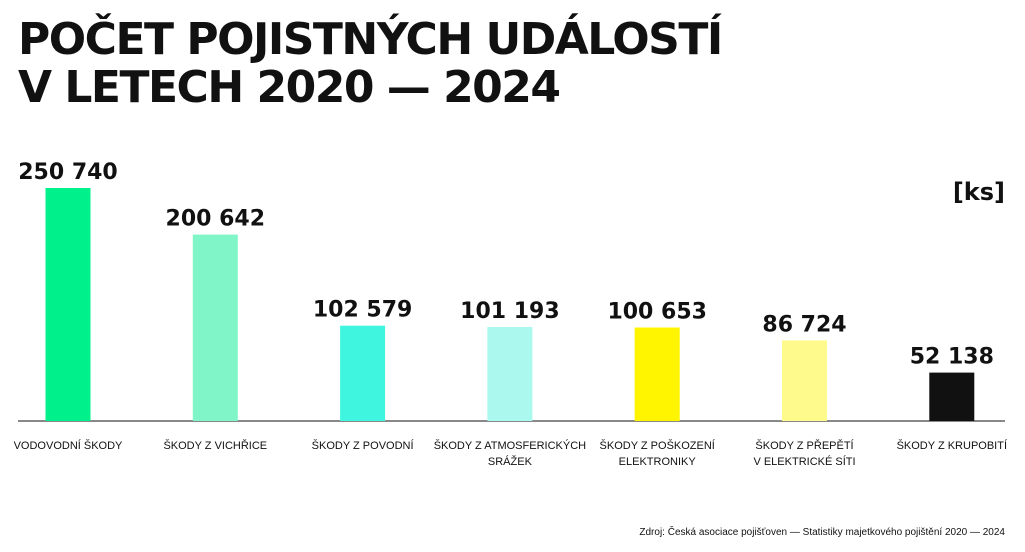  I want to click on category-label-2: ŠKODY Z VICHŘICE, so click(215, 445).